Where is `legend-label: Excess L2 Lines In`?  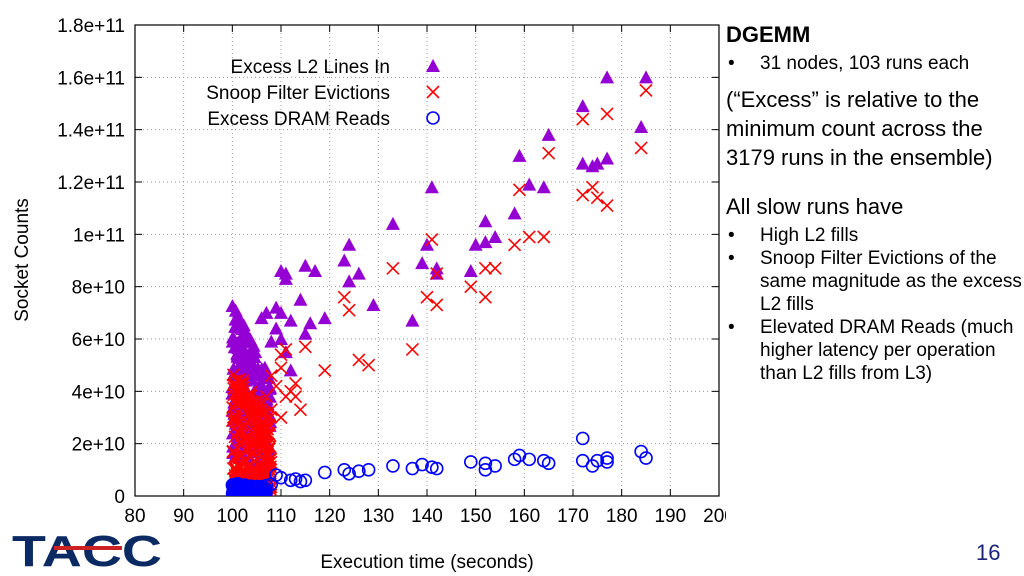
legend-label: Excess L2 Lines In is located at coordinates (310, 67).